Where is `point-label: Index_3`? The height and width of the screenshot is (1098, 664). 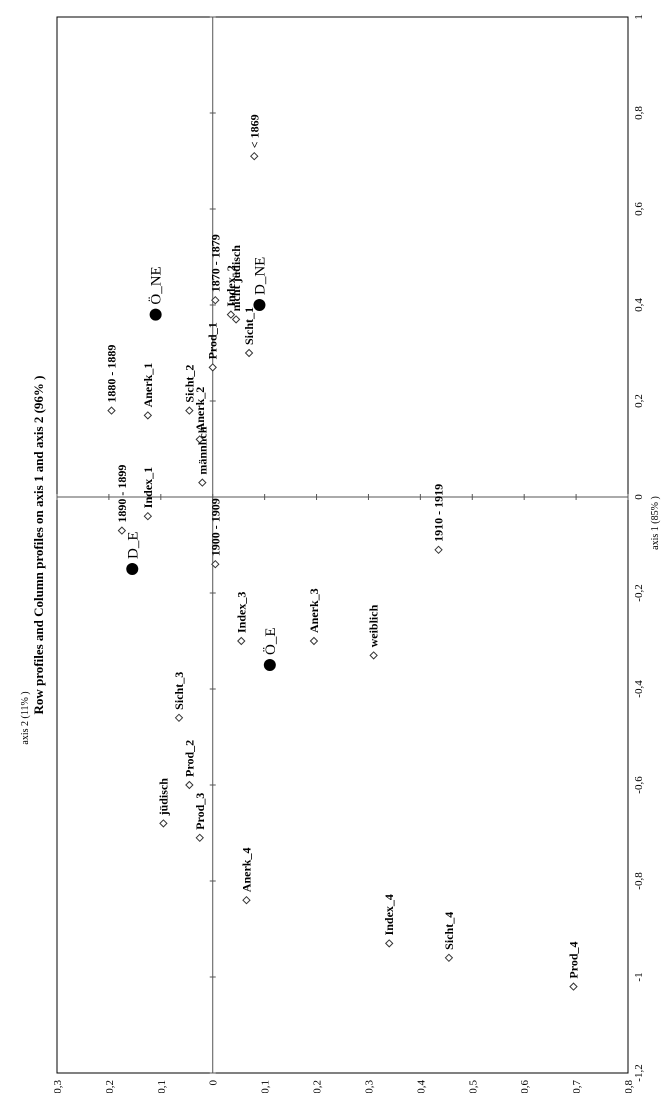 point-label: Index_3 is located at coordinates (241, 612).